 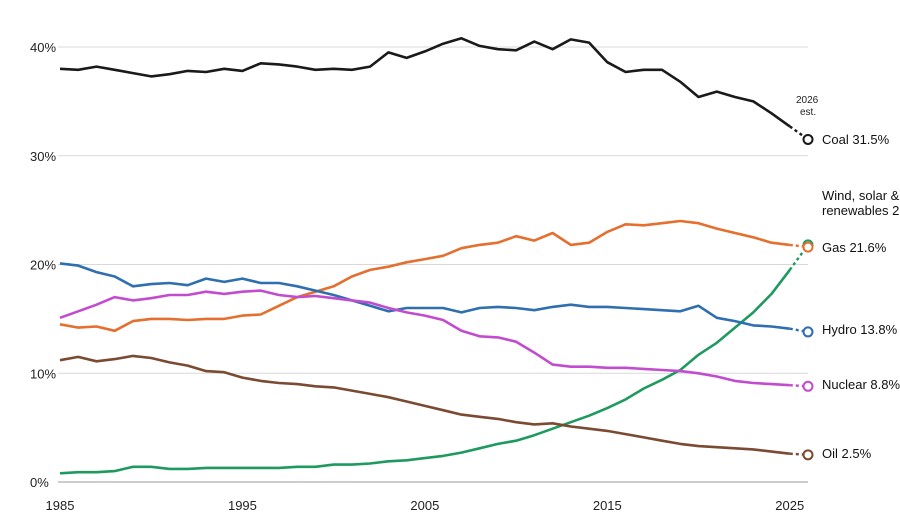 What do you see at coordinates (856, 139) in the screenshot?
I see `series-end-label: Coal 31.5%` at bounding box center [856, 139].